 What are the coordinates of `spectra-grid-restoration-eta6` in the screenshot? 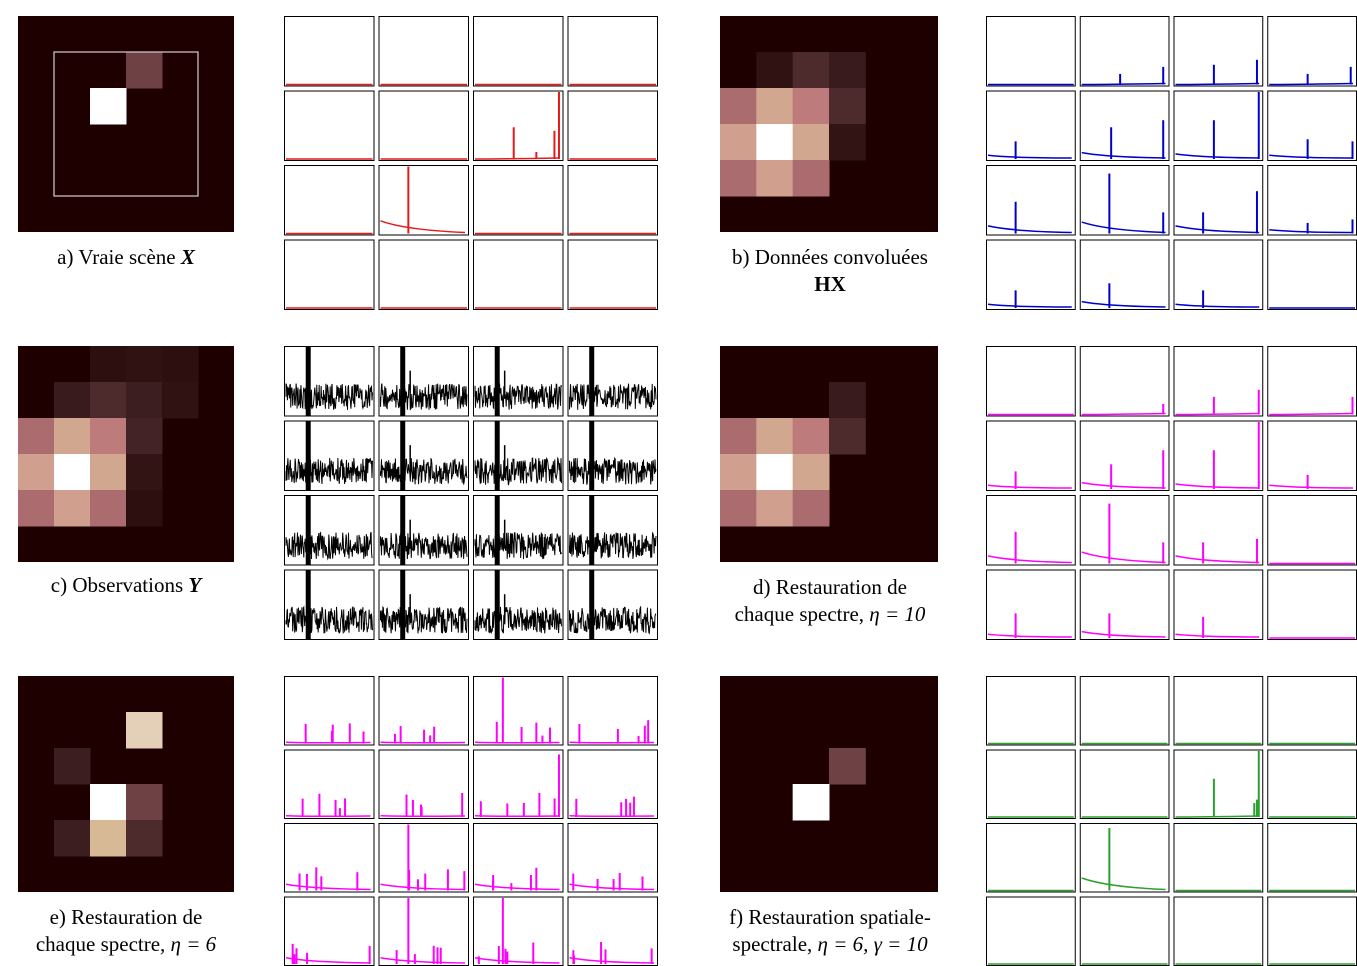 It's located at (471, 821).